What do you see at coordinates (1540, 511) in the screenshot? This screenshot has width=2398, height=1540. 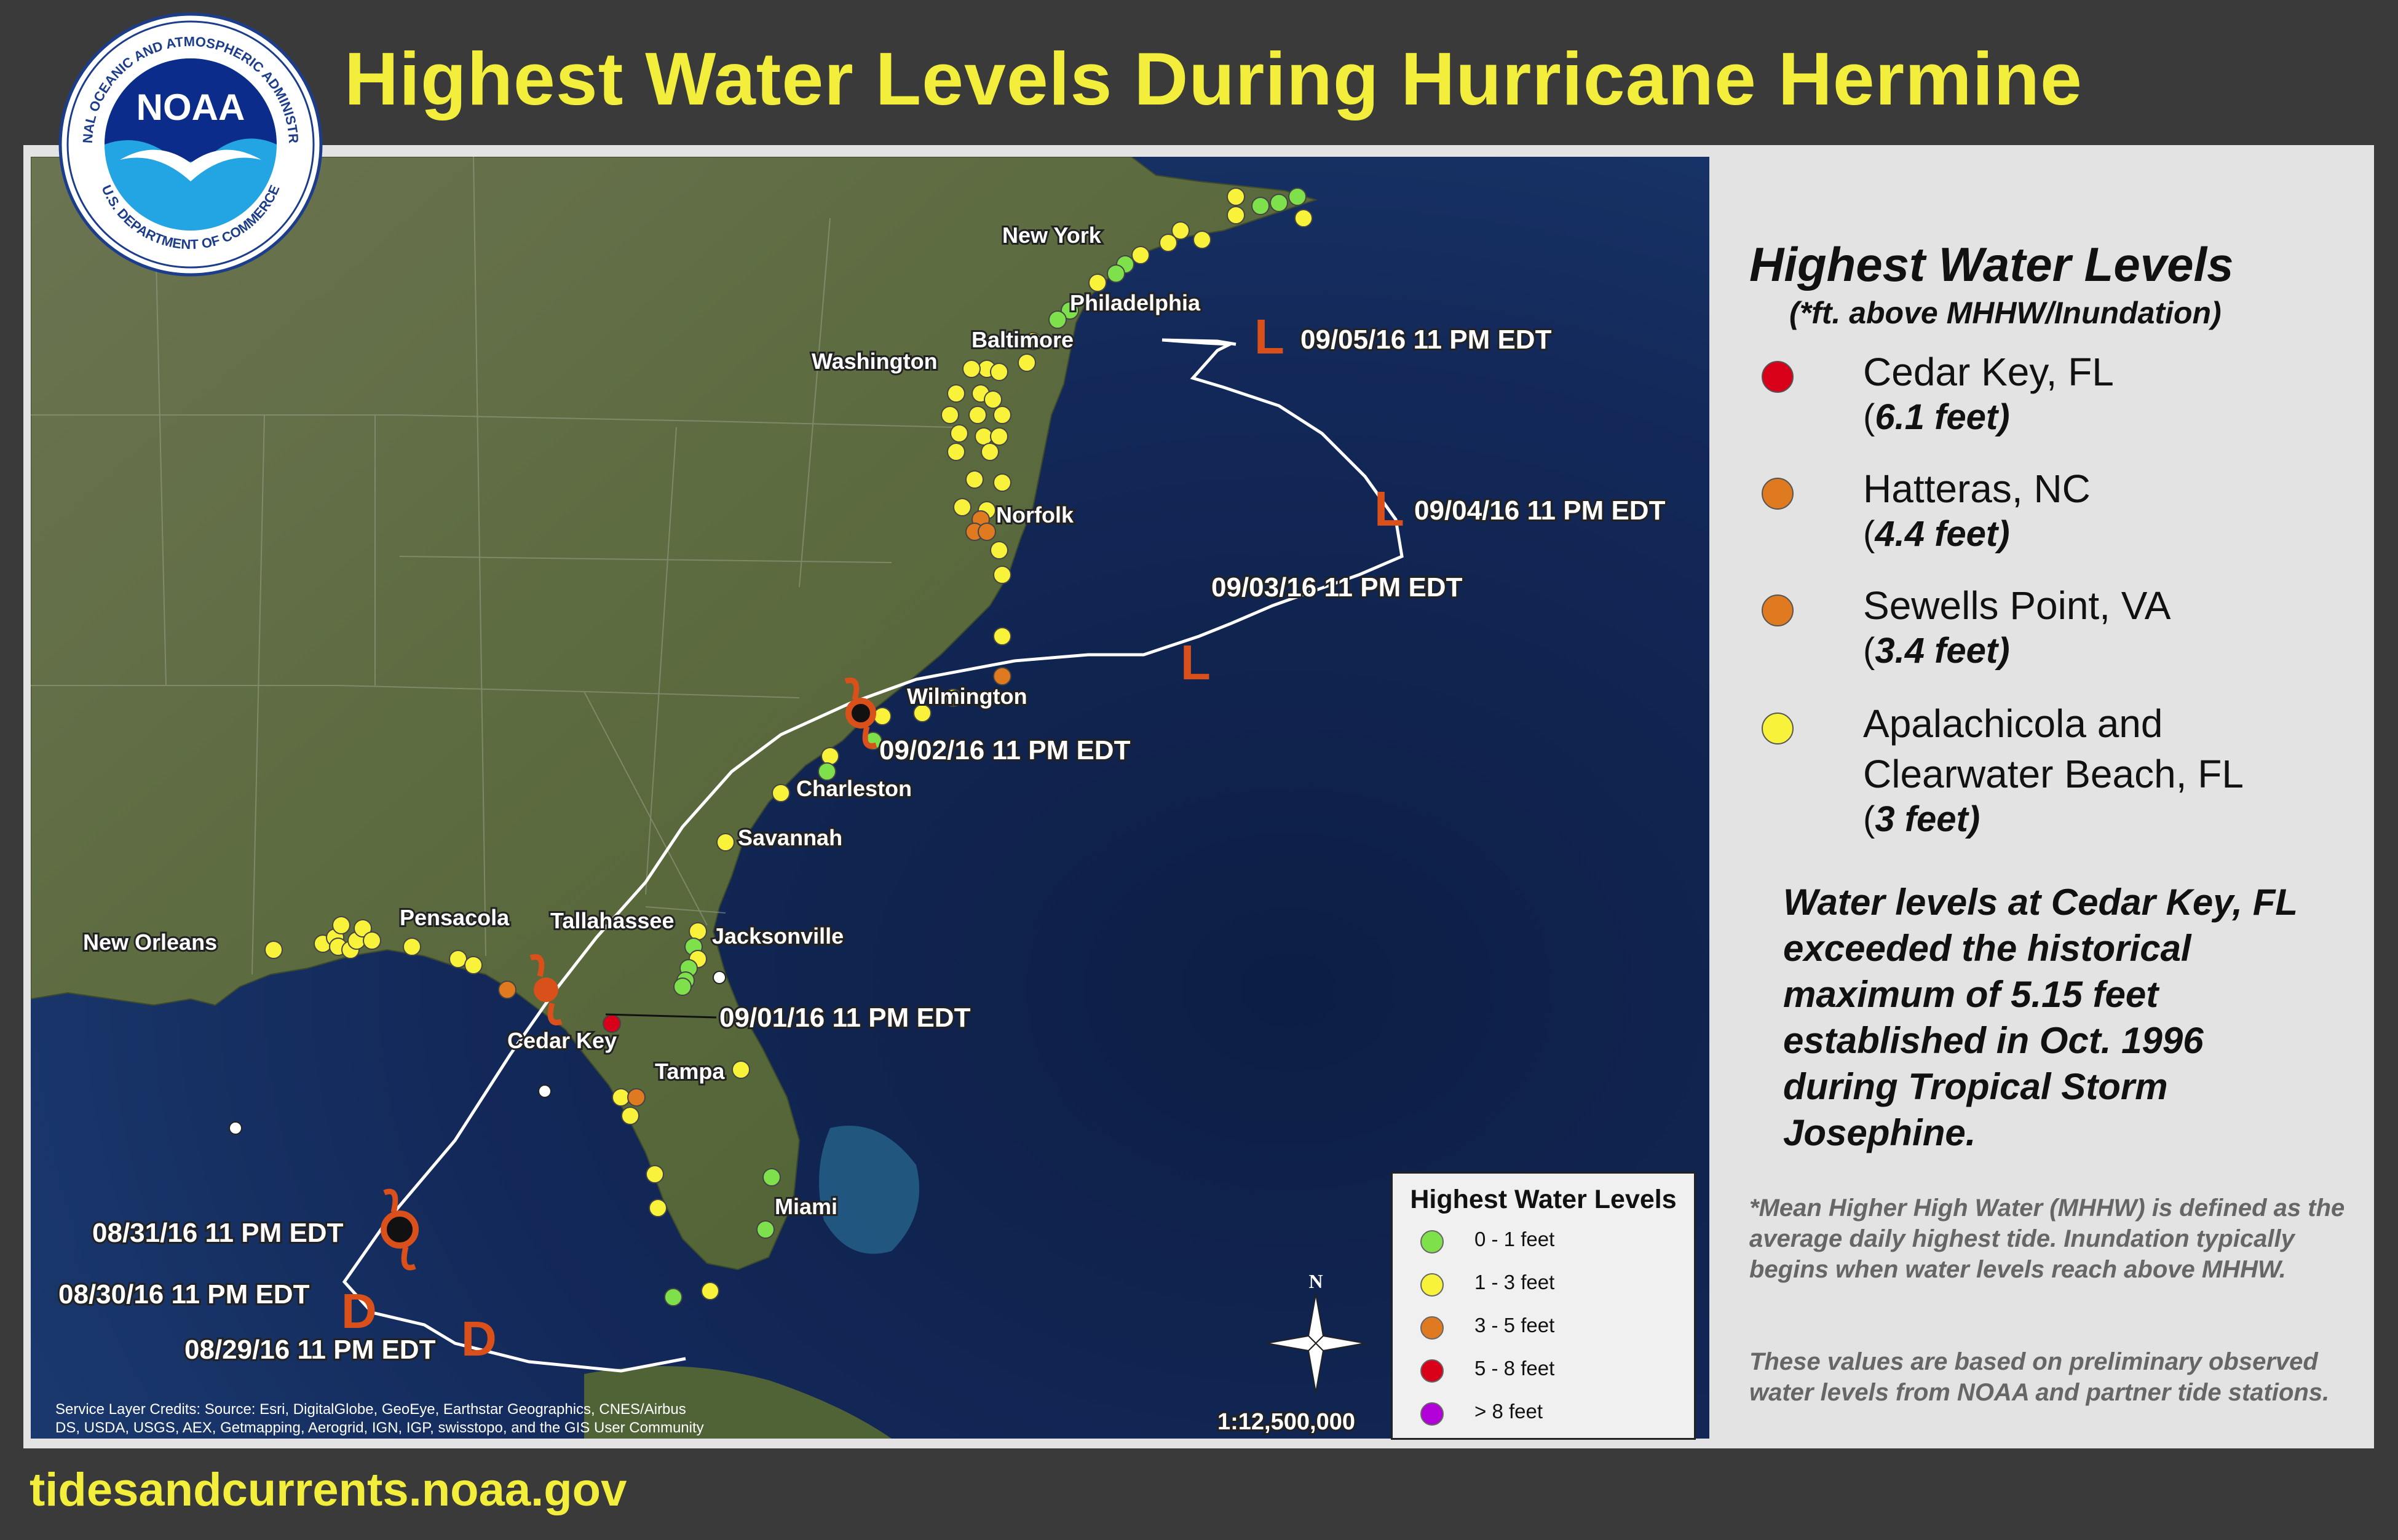 I see `track-label-0904: 09/04/16 11 PM EDT` at bounding box center [1540, 511].